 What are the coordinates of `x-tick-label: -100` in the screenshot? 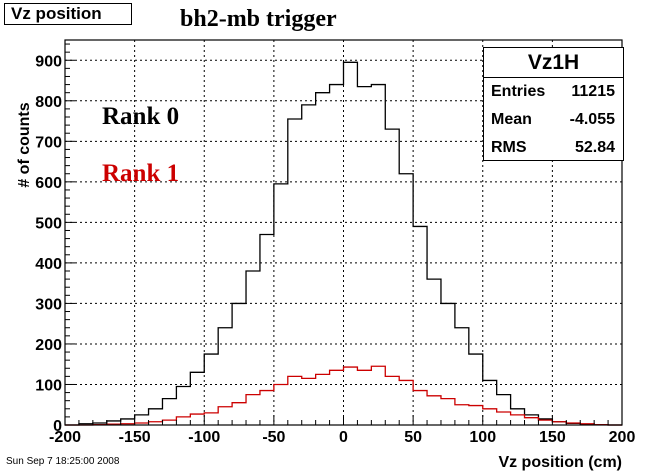 It's located at (204, 437).